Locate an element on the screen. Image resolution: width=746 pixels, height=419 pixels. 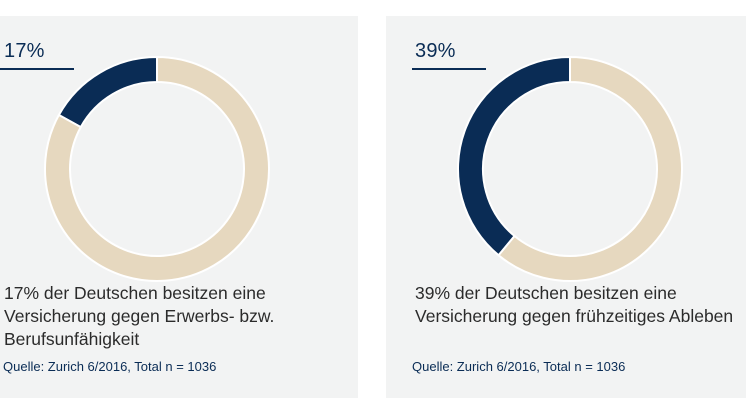
donut-slice-highlight is located at coordinates (514, 156).